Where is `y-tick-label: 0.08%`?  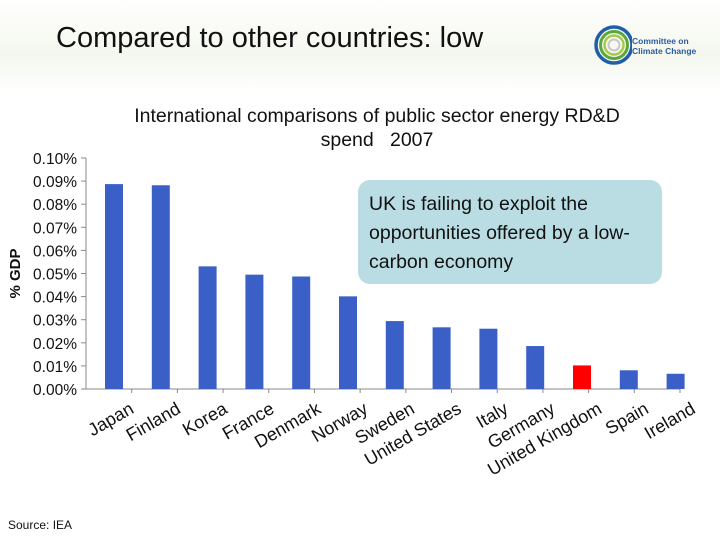 y-tick-label: 0.08% is located at coordinates (55, 205).